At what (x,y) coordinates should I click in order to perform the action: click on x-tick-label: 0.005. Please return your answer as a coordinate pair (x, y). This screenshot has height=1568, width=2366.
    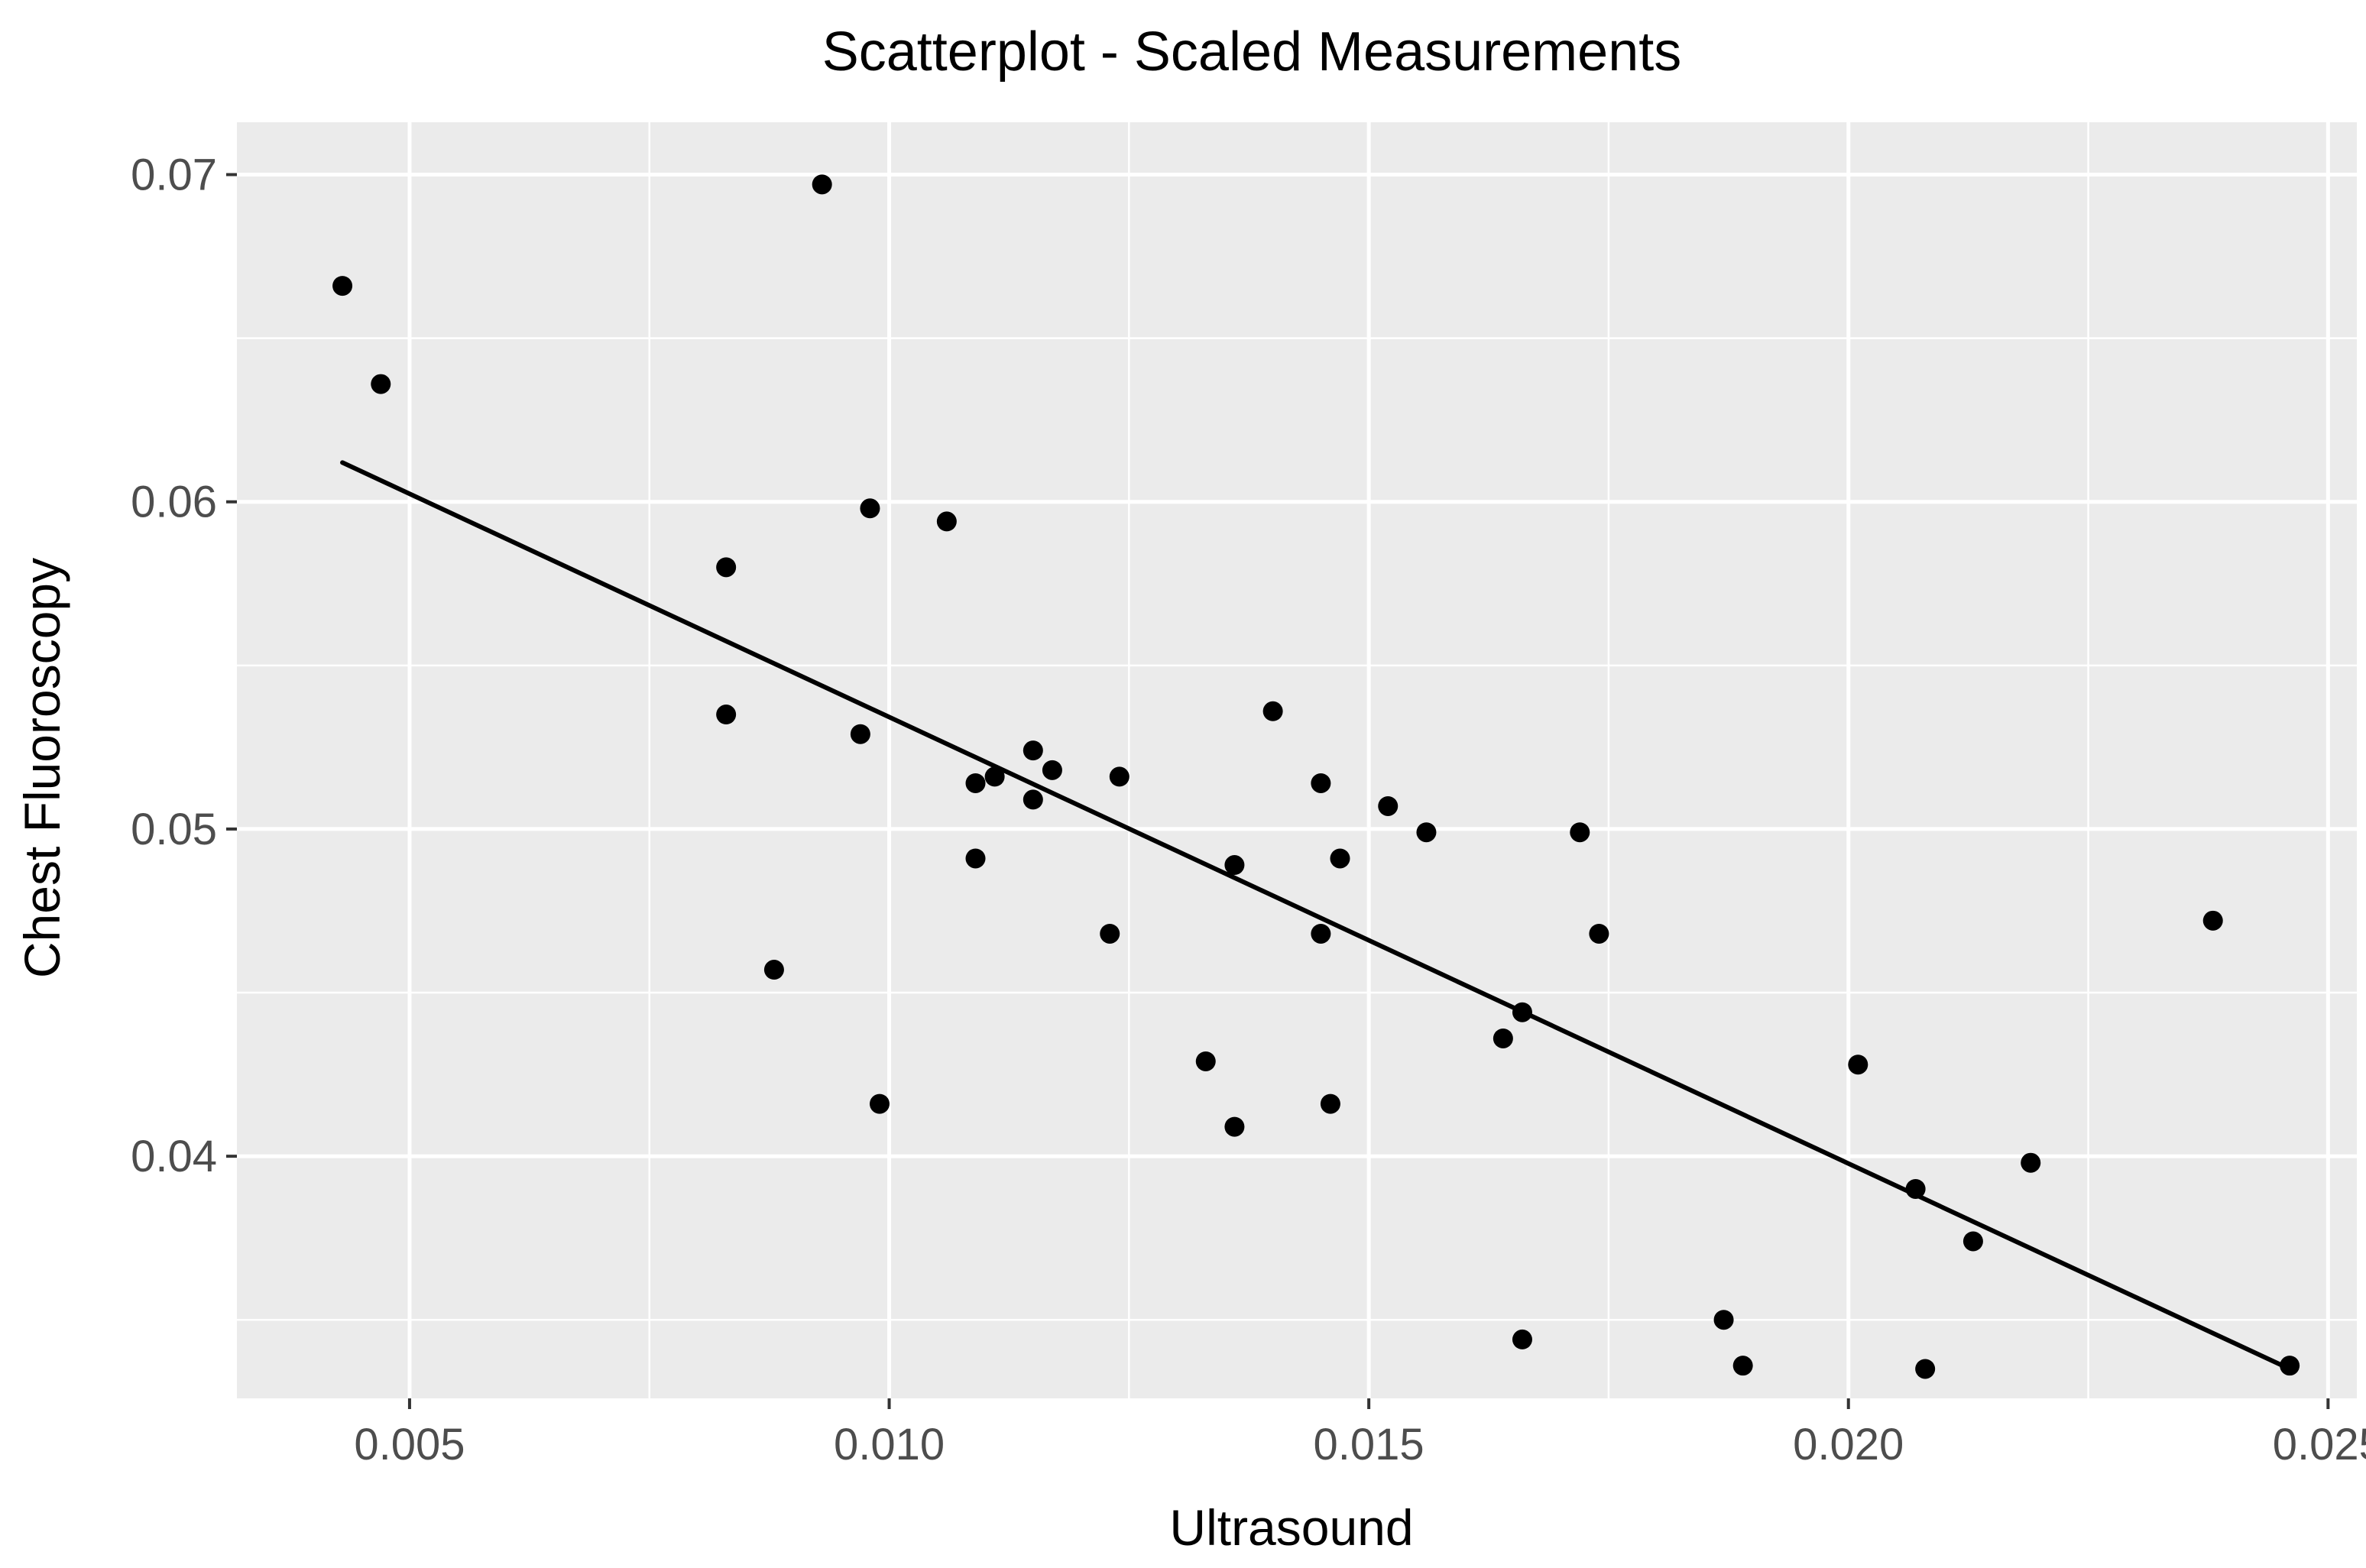
    Looking at the image, I should click on (409, 1444).